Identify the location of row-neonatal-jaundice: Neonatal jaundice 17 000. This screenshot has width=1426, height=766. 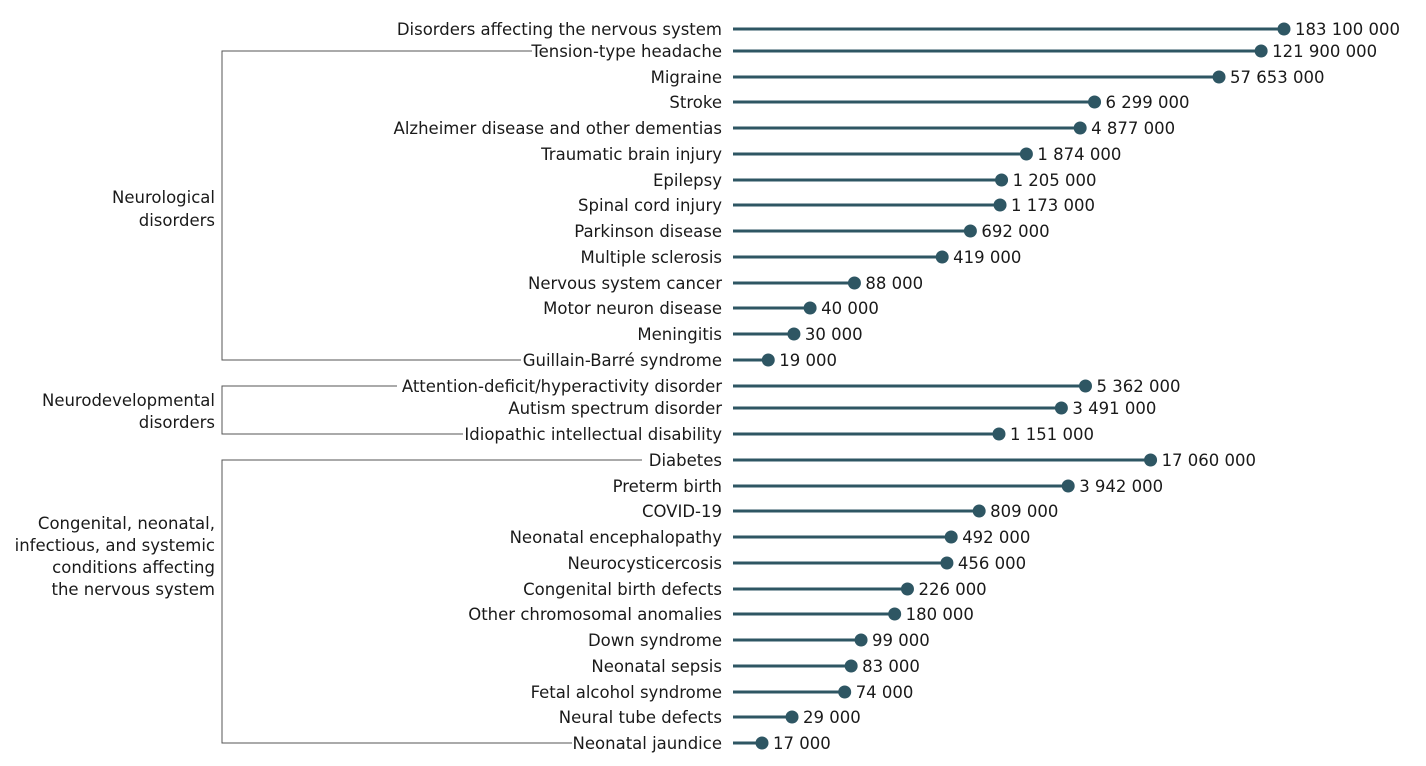
(702, 743).